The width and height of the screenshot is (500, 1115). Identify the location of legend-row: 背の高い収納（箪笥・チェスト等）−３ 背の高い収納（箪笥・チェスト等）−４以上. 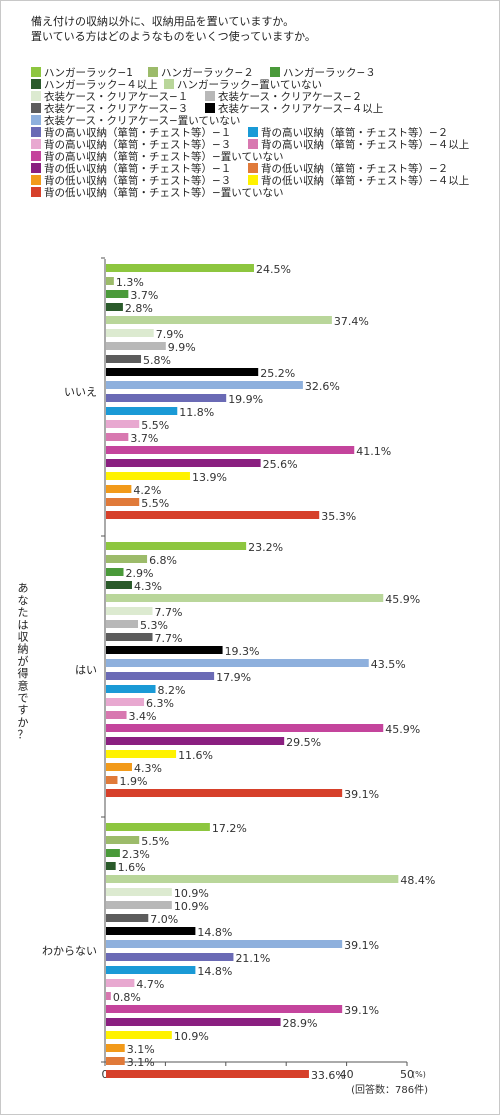
(263, 145).